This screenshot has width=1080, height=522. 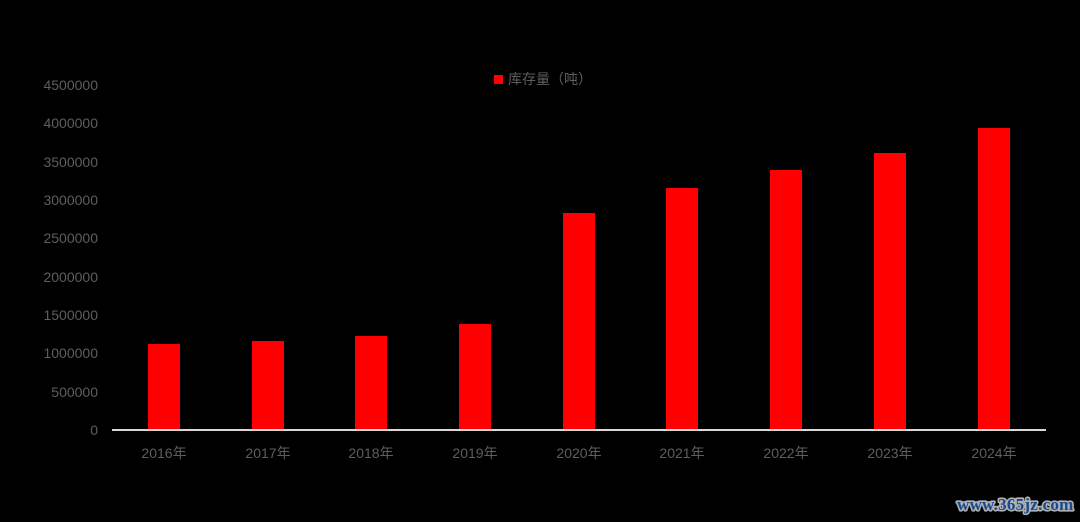 What do you see at coordinates (1015, 504) in the screenshot?
I see `svg-text: www.365jz.com` at bounding box center [1015, 504].